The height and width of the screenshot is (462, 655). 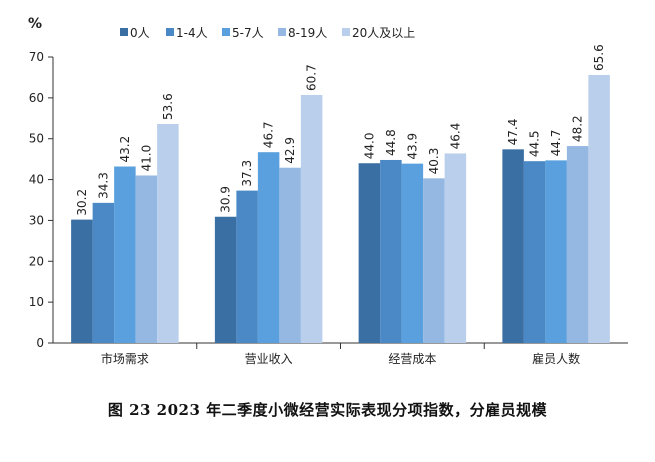 What do you see at coordinates (599, 57) in the screenshot?
I see `data-label: 65.6` at bounding box center [599, 57].